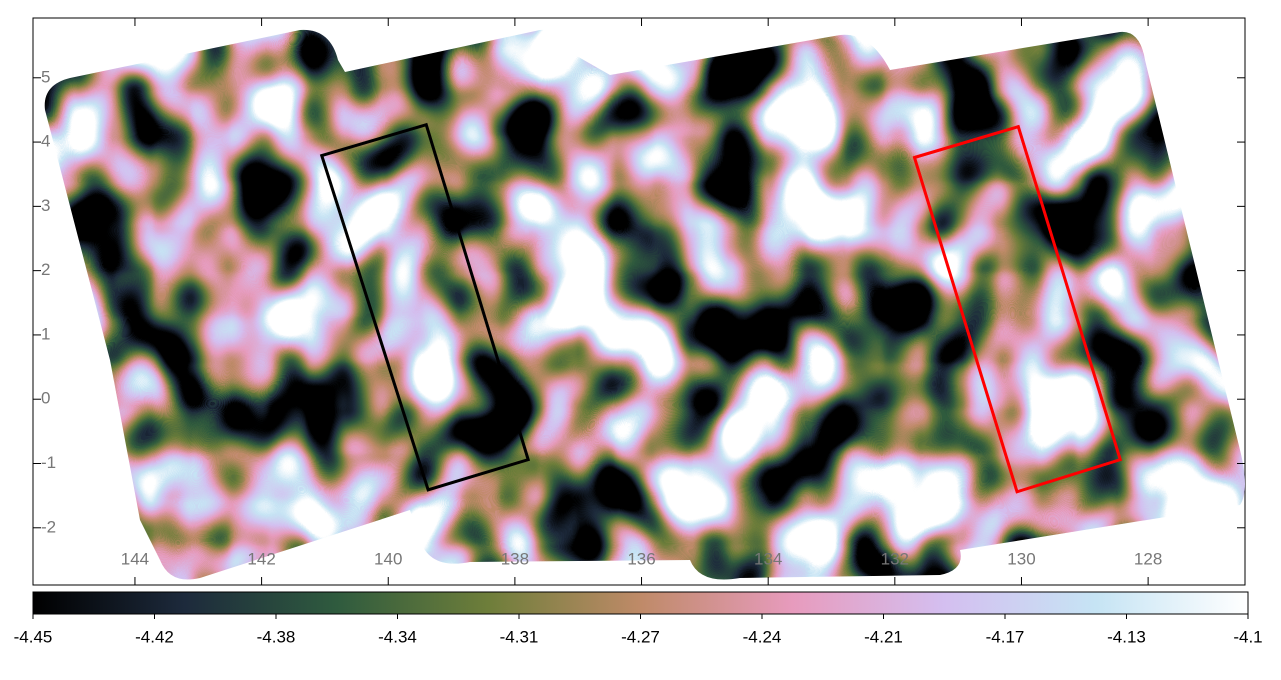 The height and width of the screenshot is (680, 1281). Describe the element at coordinates (135, 558) in the screenshot. I see `x-tick-label: 144` at that location.